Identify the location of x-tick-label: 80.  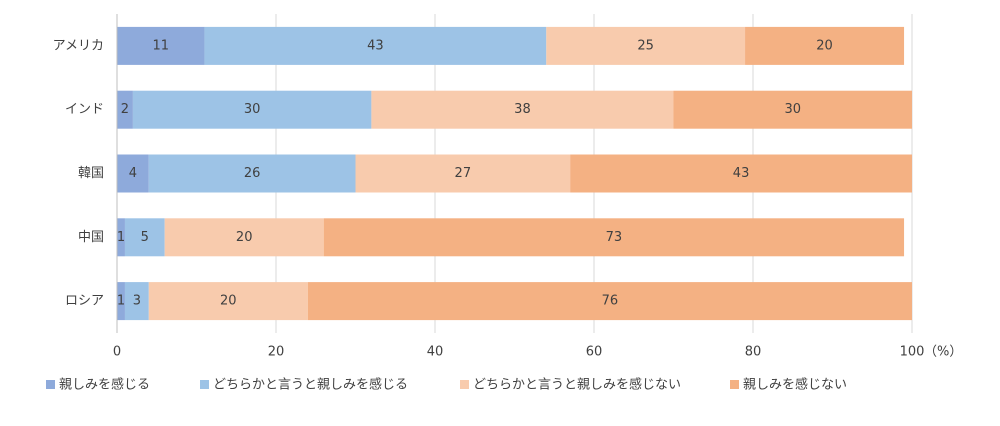
(753, 352).